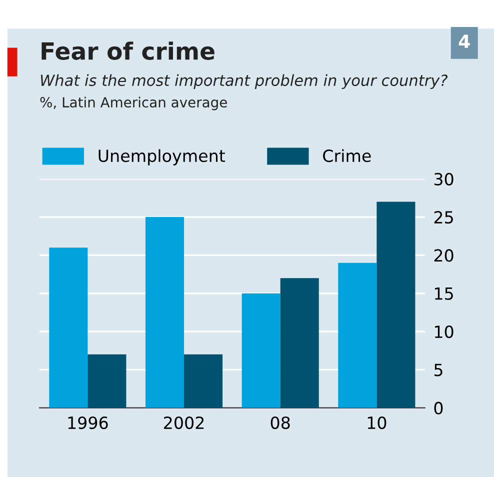 The height and width of the screenshot is (477, 494). What do you see at coordinates (438, 408) in the screenshot?
I see `y-tick-label: 0` at bounding box center [438, 408].